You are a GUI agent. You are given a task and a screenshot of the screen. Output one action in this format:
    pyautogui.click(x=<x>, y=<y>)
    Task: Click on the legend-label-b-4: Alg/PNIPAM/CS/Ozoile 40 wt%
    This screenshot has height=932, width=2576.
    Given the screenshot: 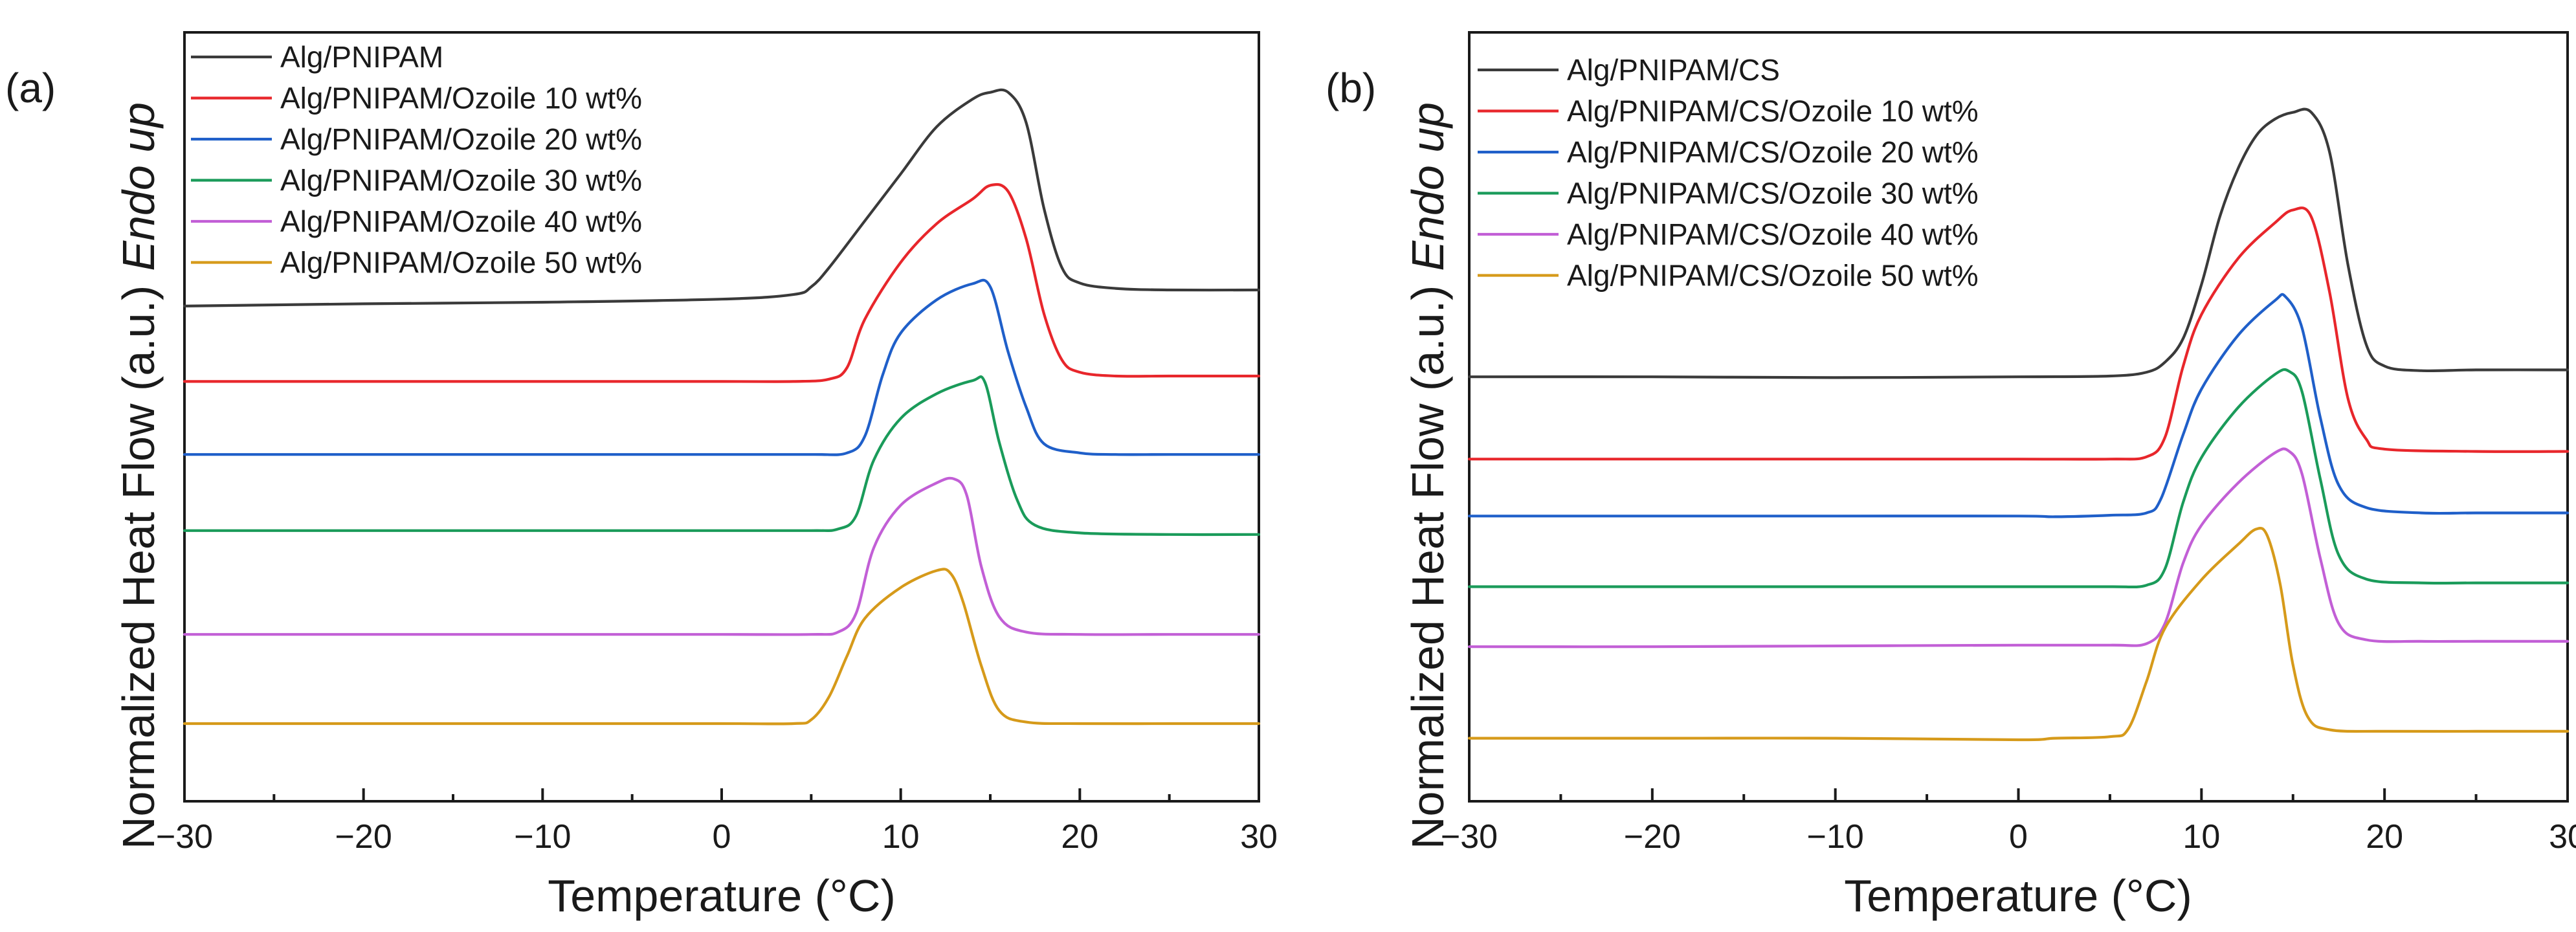 What is the action you would take?
    pyautogui.click(x=1773, y=234)
    